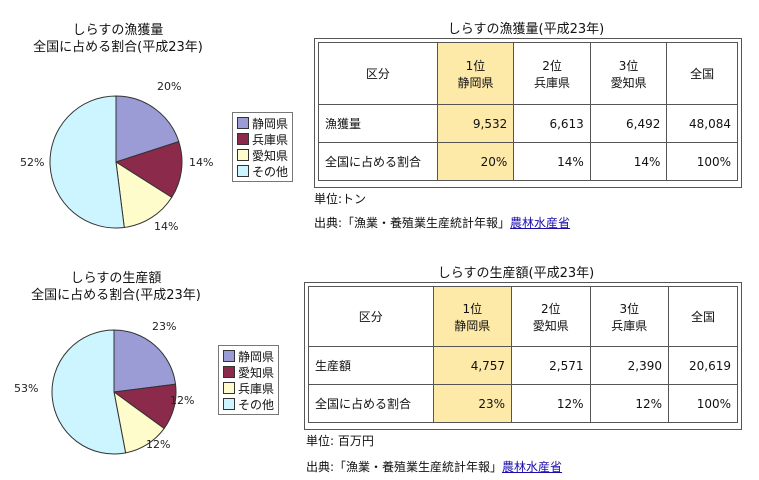 This screenshot has height=480, width=759. Describe the element at coordinates (32, 162) in the screenshot. I see `pie-value-label: 52%` at that location.